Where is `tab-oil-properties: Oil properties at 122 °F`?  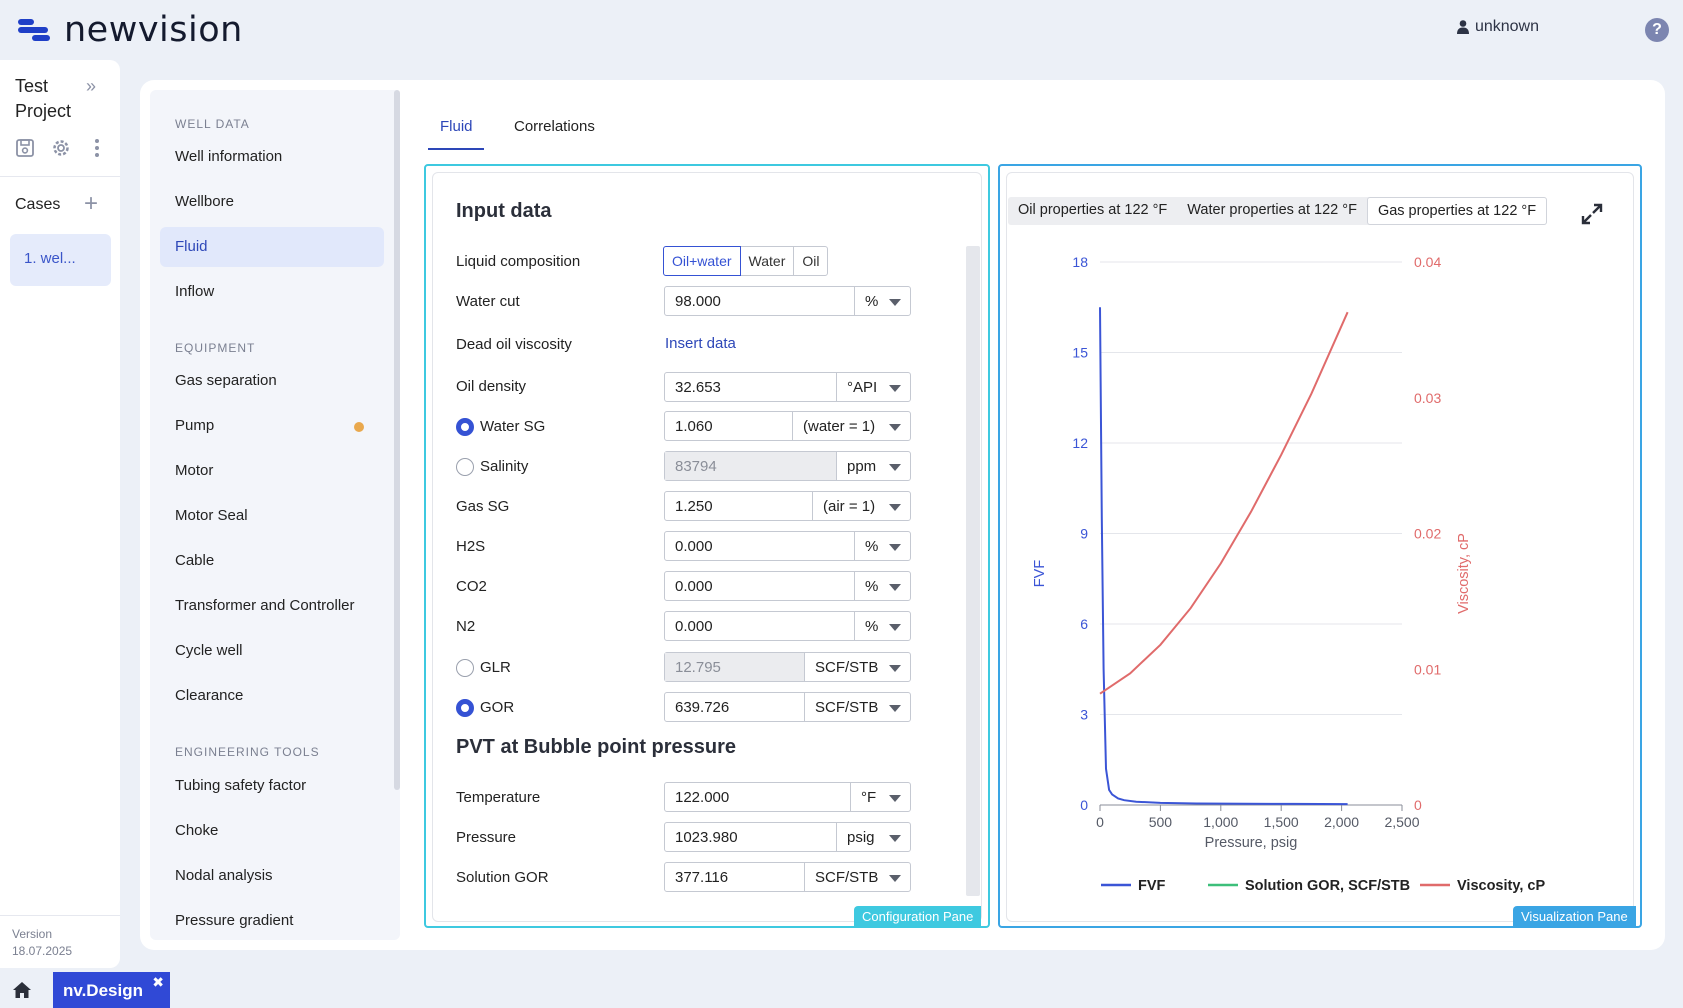
tab-oil-properties: Oil properties at 122 °F is located at coordinates (1093, 210).